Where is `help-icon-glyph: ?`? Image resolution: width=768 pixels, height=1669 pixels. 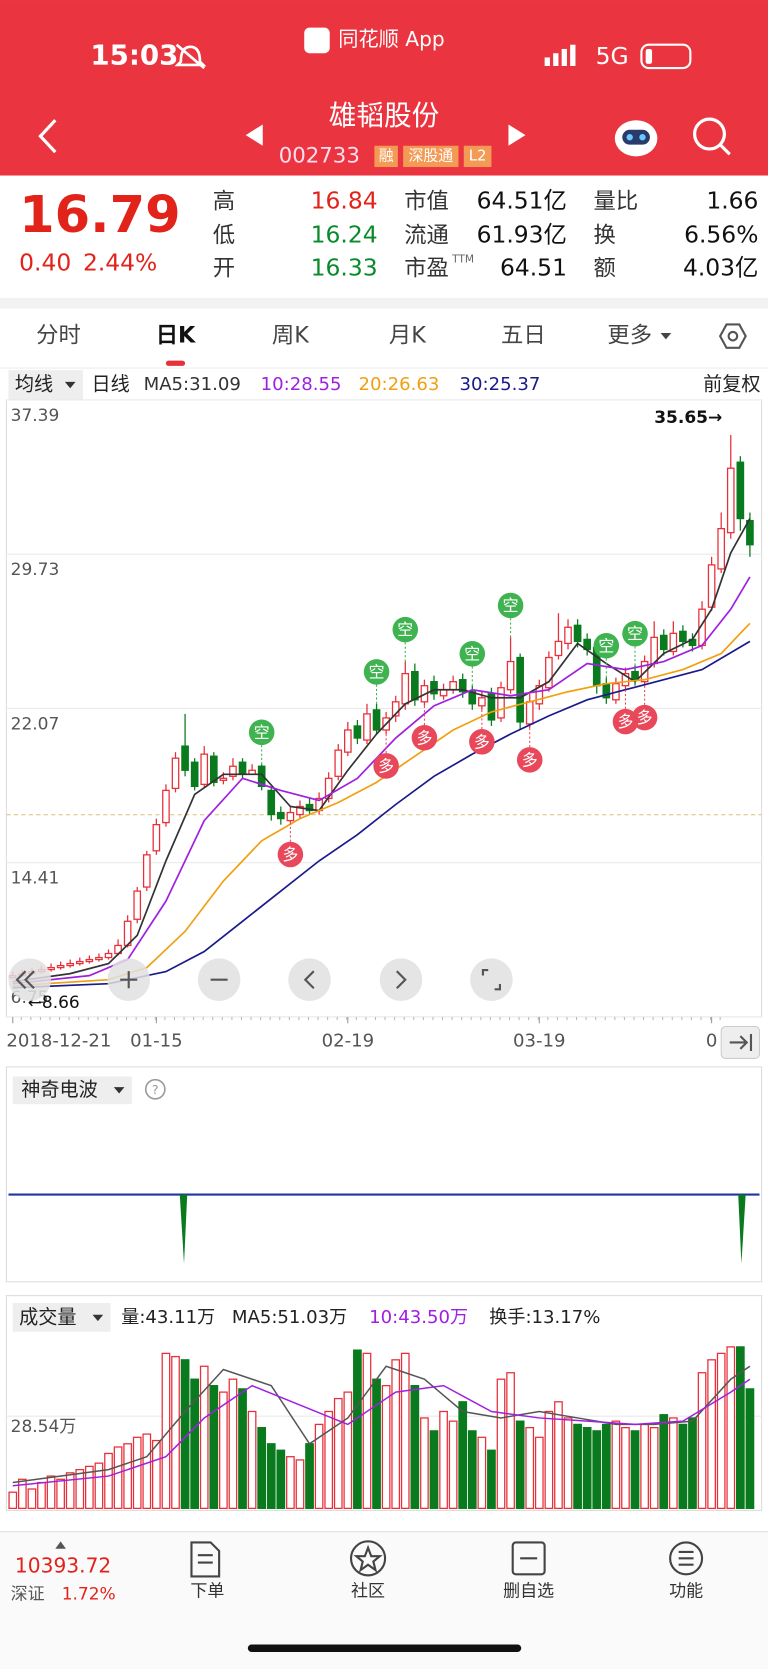 help-icon-glyph: ? is located at coordinates (155, 1090).